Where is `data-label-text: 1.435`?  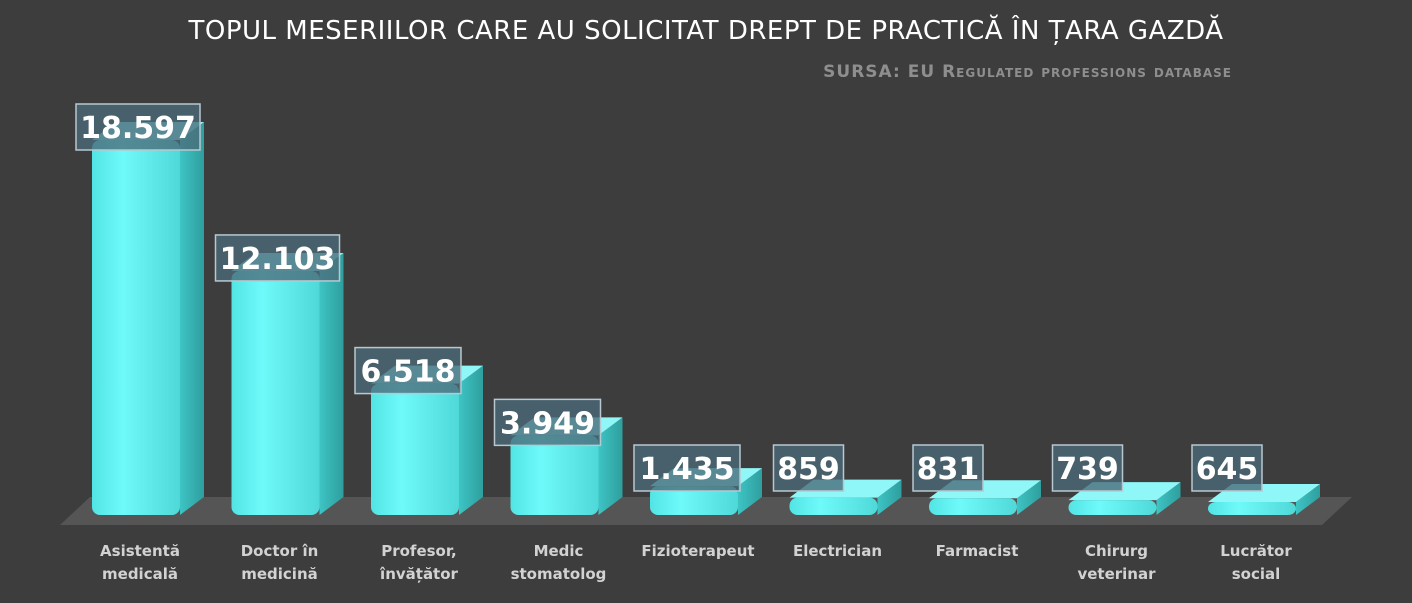
data-label-text: 1.435 is located at coordinates (687, 469).